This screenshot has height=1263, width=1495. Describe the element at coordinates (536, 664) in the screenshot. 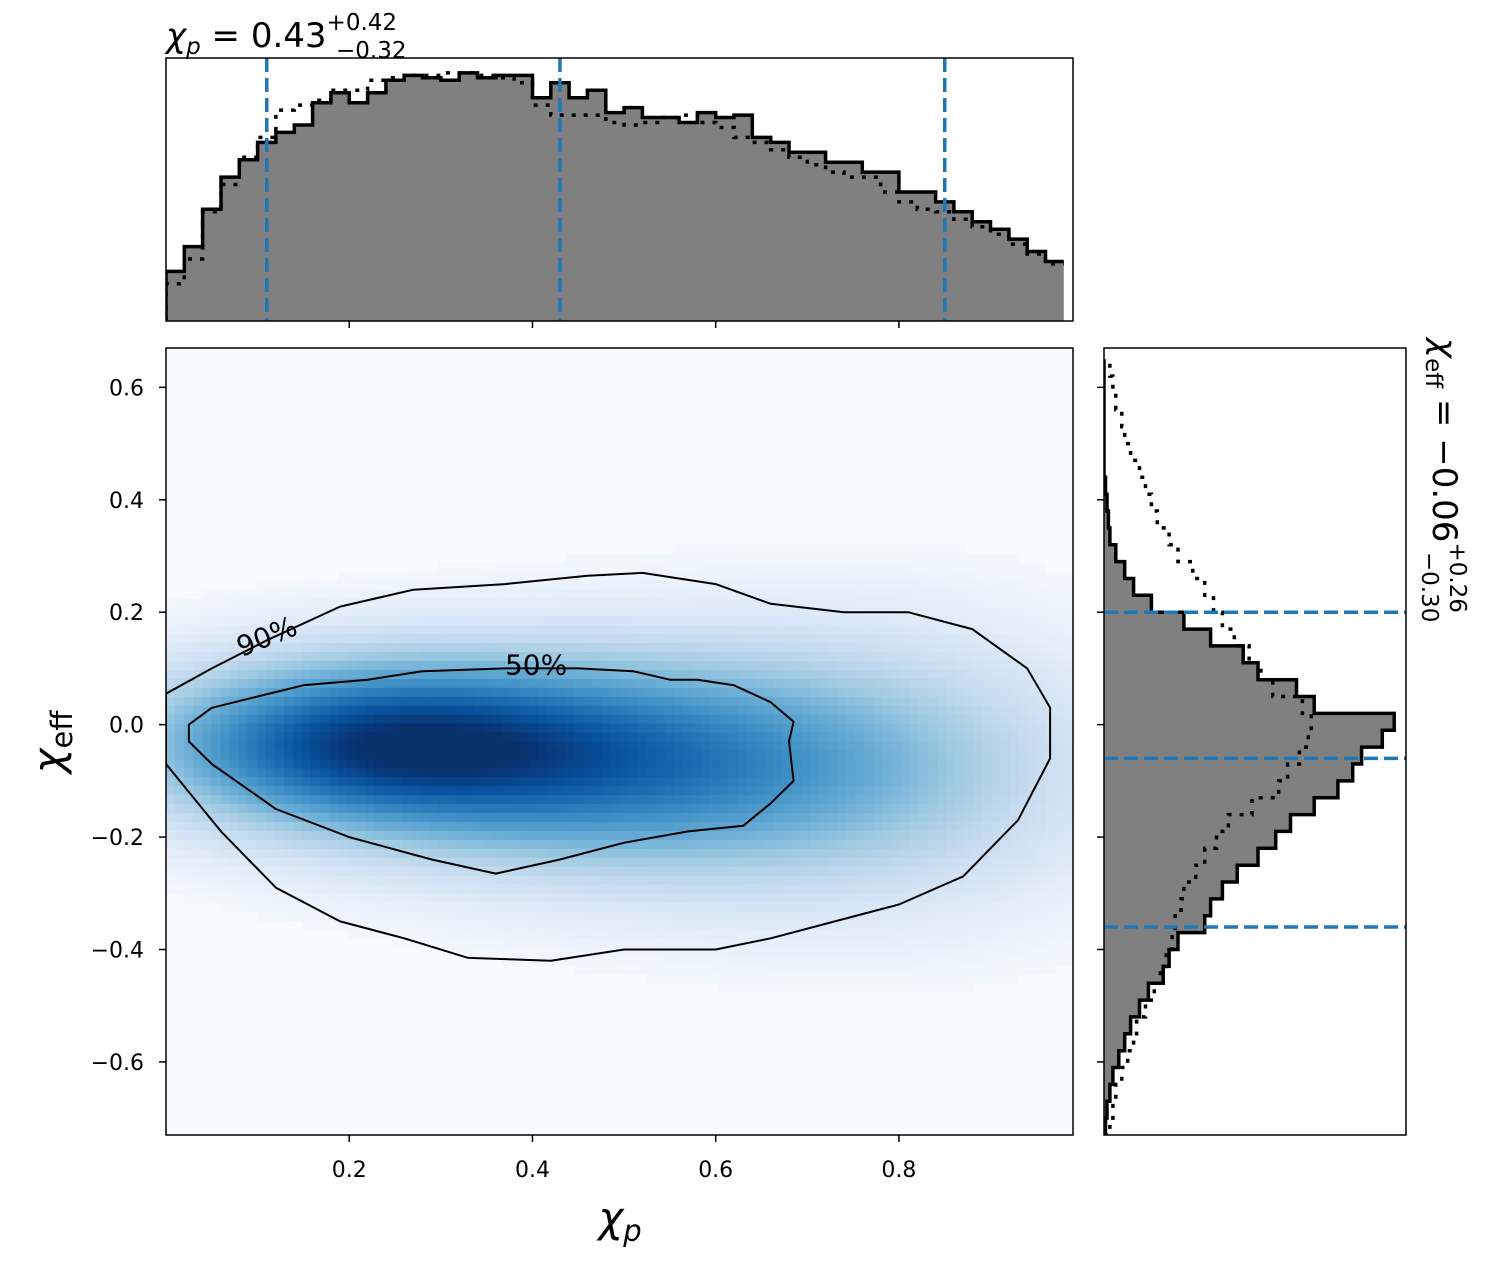

I see `contour-label: 50%` at that location.